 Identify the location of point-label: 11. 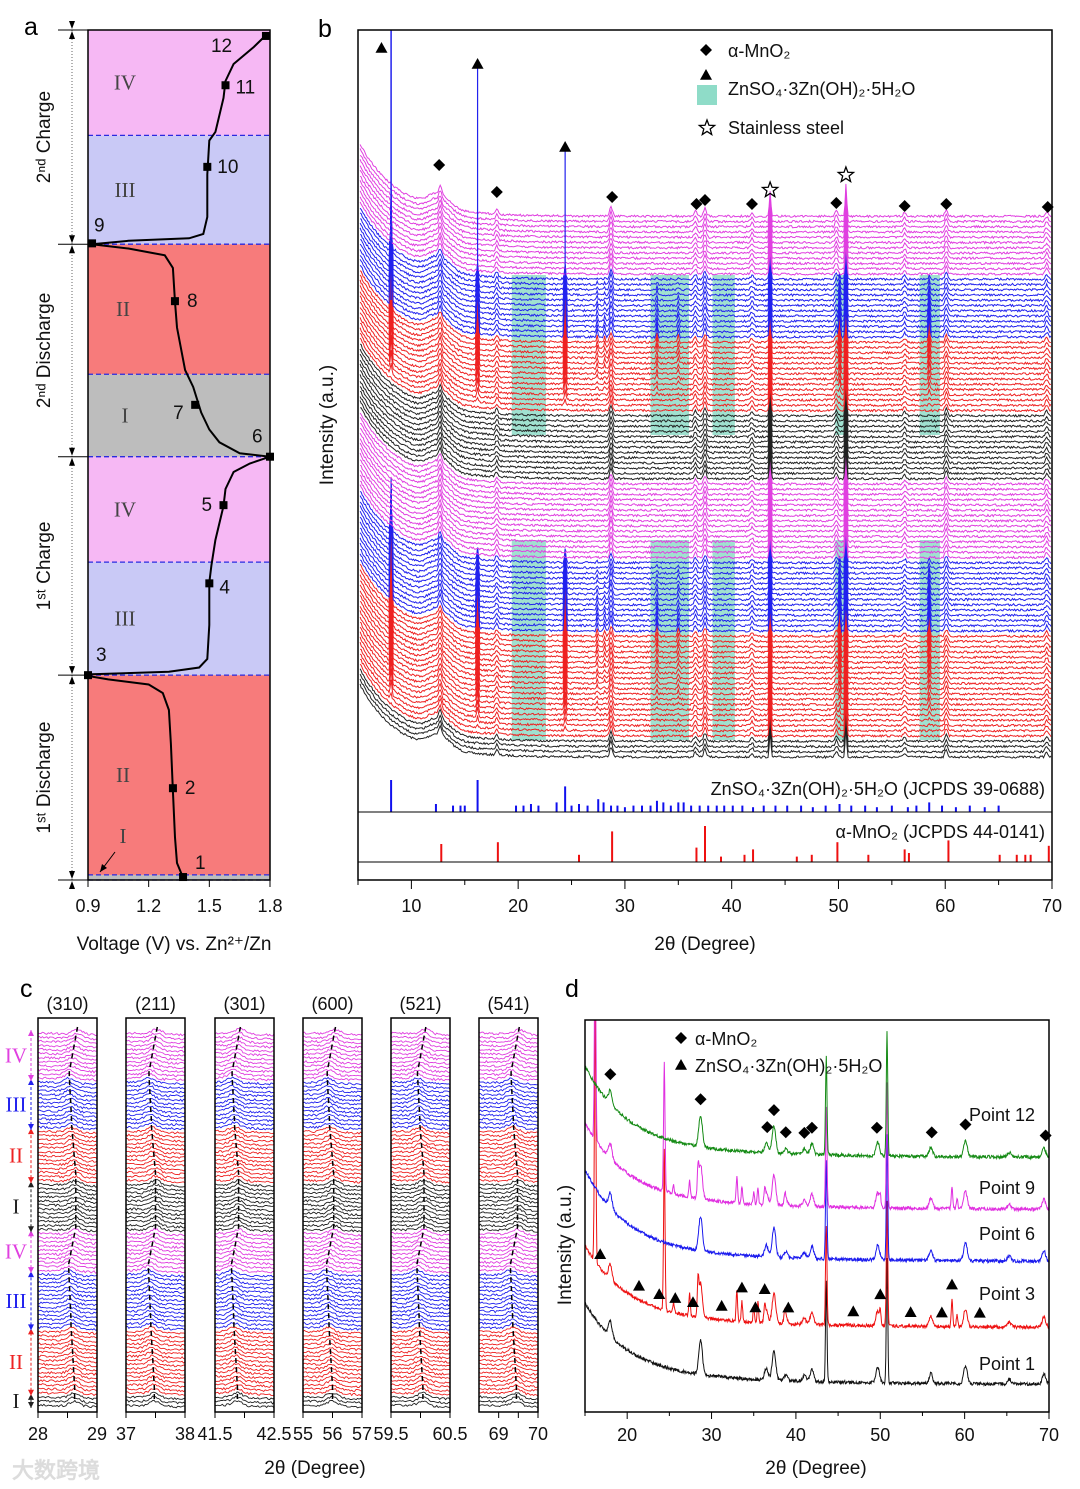
(246, 87).